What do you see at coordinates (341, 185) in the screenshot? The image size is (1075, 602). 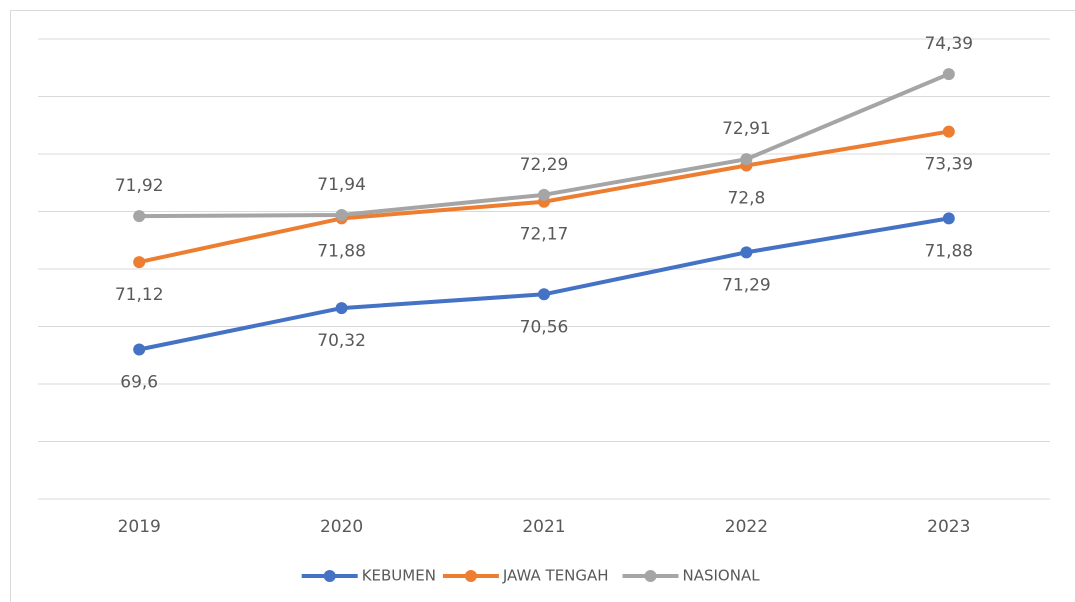 I see `data-label: 71,94` at bounding box center [341, 185].